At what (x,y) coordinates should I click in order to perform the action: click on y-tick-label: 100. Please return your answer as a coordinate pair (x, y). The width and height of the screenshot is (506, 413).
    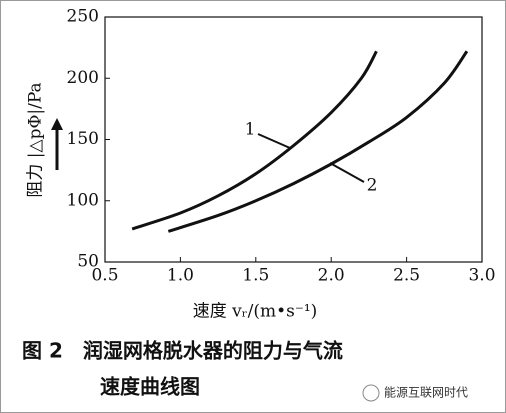
    Looking at the image, I should click on (83, 200).